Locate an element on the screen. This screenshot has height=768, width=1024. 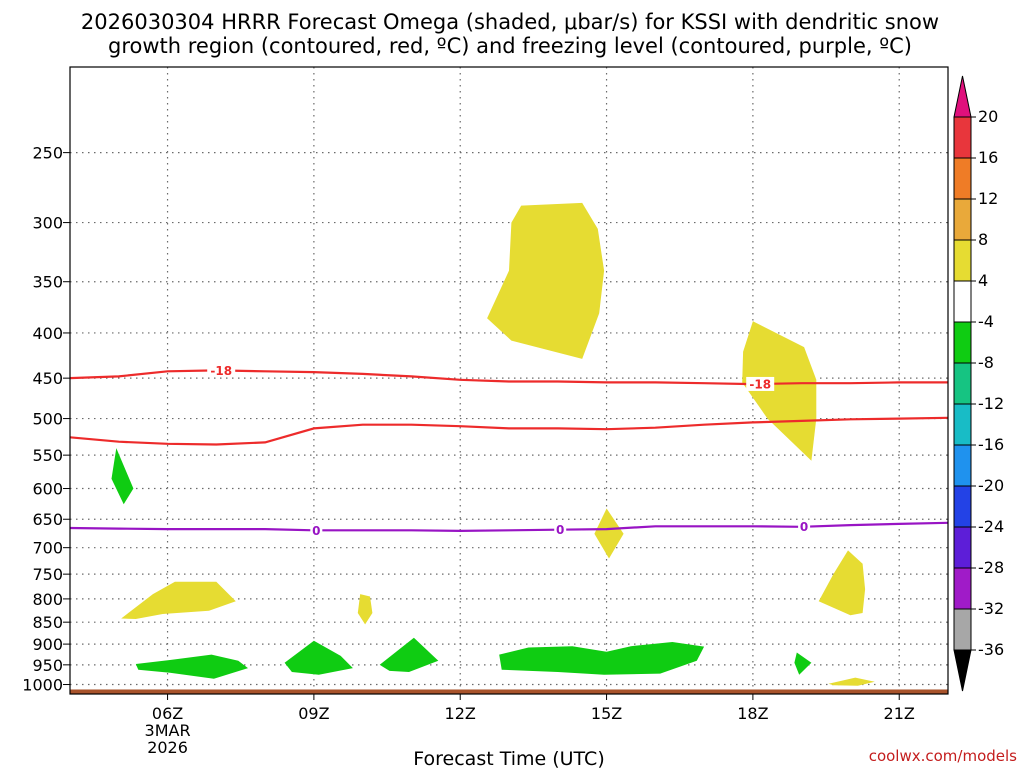
colorbar-label-3: 8 is located at coordinates (983, 239).